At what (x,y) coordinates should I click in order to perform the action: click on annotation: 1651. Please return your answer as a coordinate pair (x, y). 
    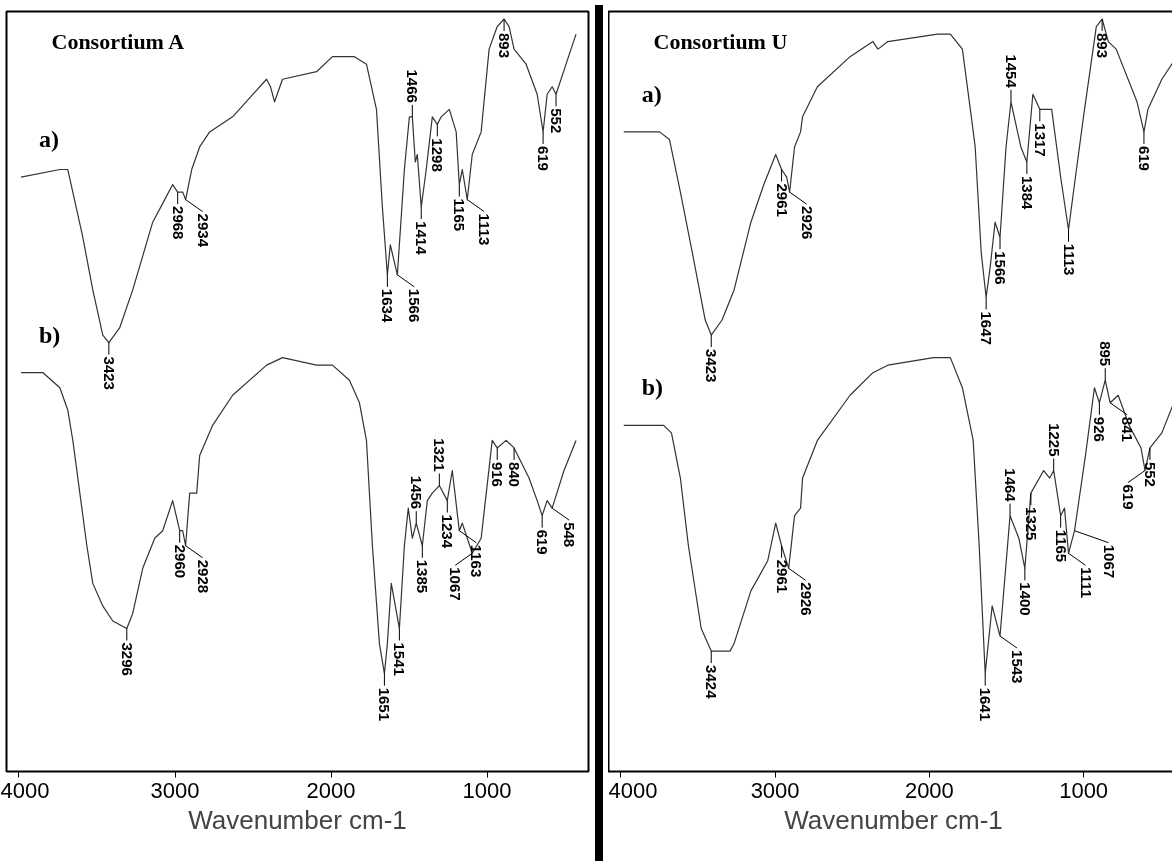
    Looking at the image, I should click on (385, 704).